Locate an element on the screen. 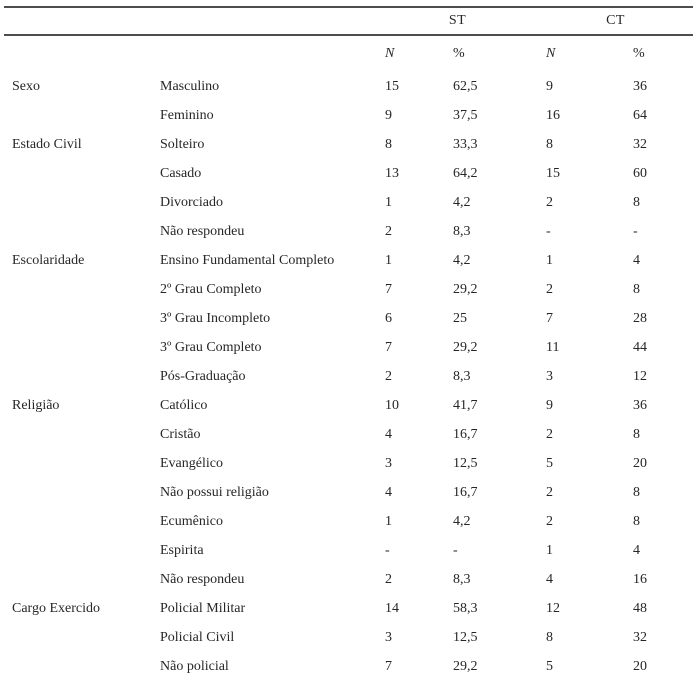 The image size is (697, 694). table-row: Divorciado 1 4,2 2 8 is located at coordinates (348, 202).